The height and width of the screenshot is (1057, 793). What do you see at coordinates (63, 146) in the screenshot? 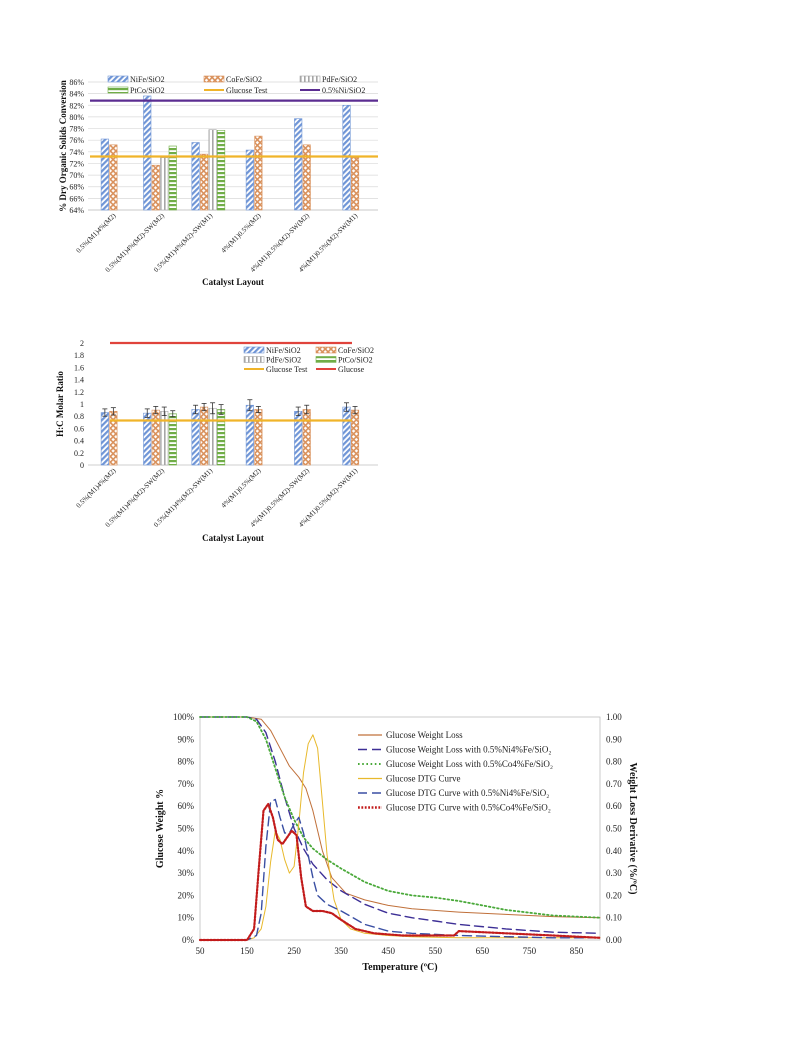
I see `conversion-y-axis-title: % Dry Organic Solids Conversion` at bounding box center [63, 146].